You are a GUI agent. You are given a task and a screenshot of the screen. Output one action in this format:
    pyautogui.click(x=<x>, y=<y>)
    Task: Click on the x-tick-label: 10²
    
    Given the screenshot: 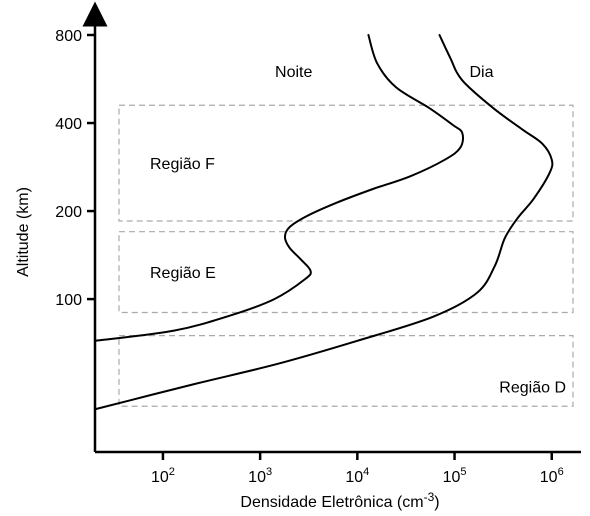 What is the action you would take?
    pyautogui.click(x=163, y=476)
    